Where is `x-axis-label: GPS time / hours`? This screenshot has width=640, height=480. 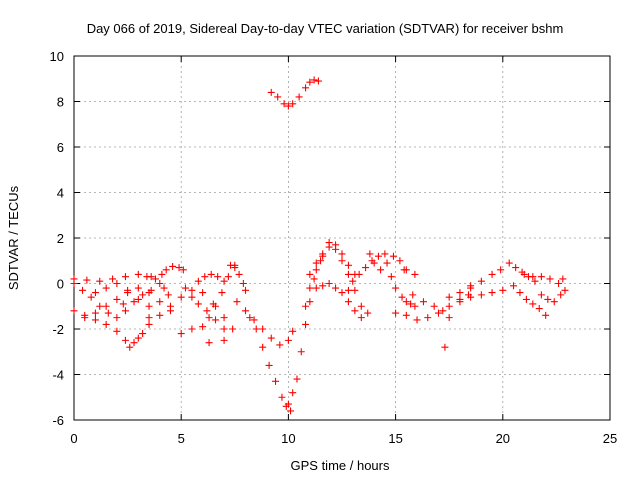 x-axis-label: GPS time / hours is located at coordinates (340, 465).